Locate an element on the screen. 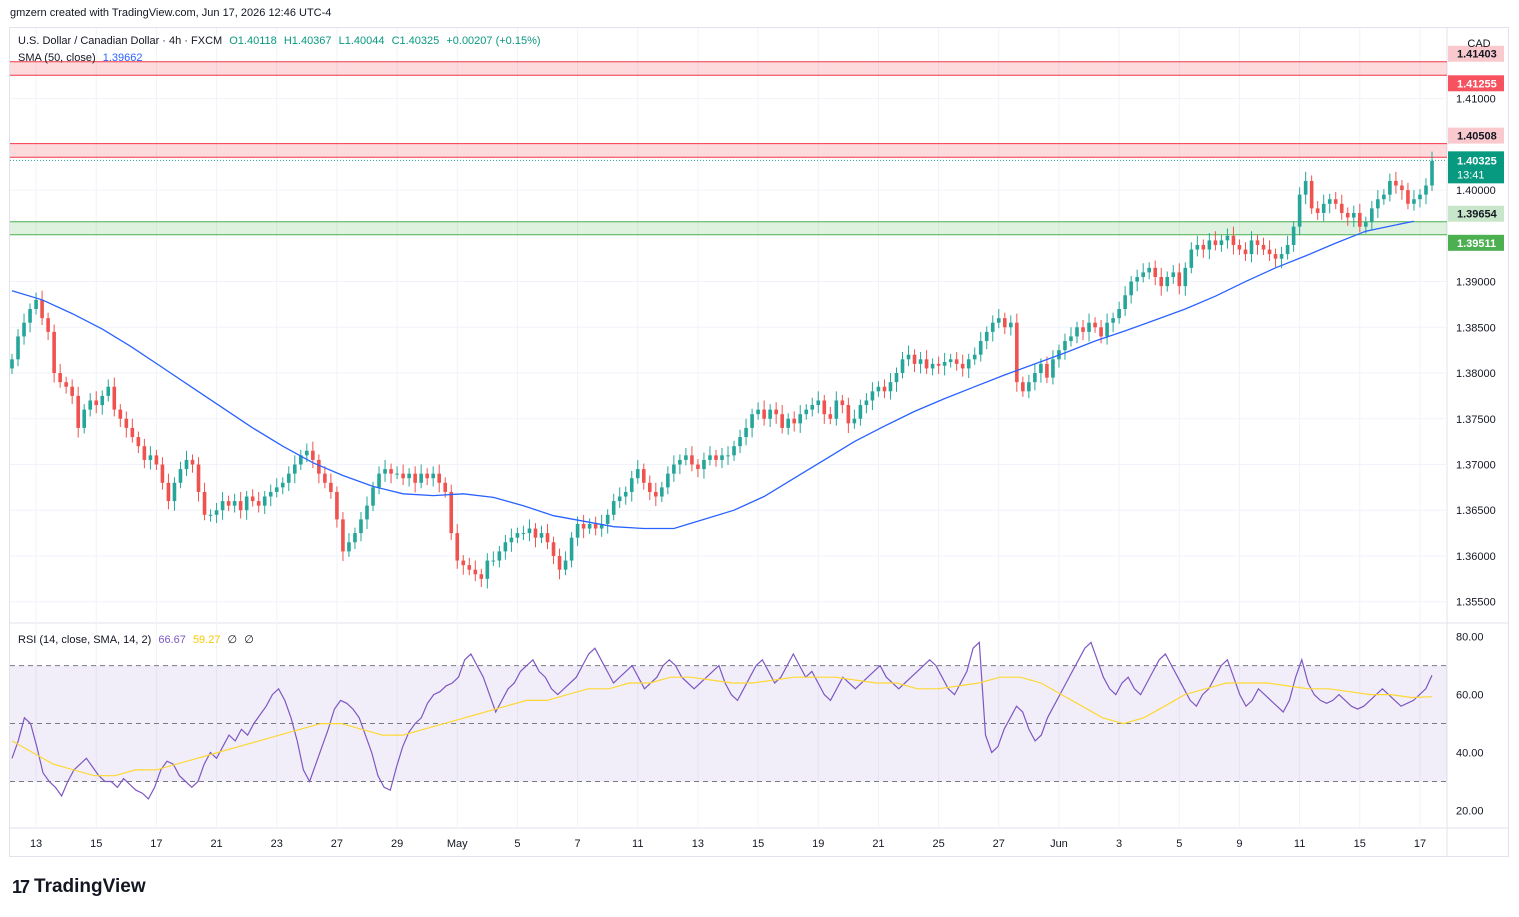 The width and height of the screenshot is (1519, 917). rsi-tick-label: 40.00 is located at coordinates (1470, 754).